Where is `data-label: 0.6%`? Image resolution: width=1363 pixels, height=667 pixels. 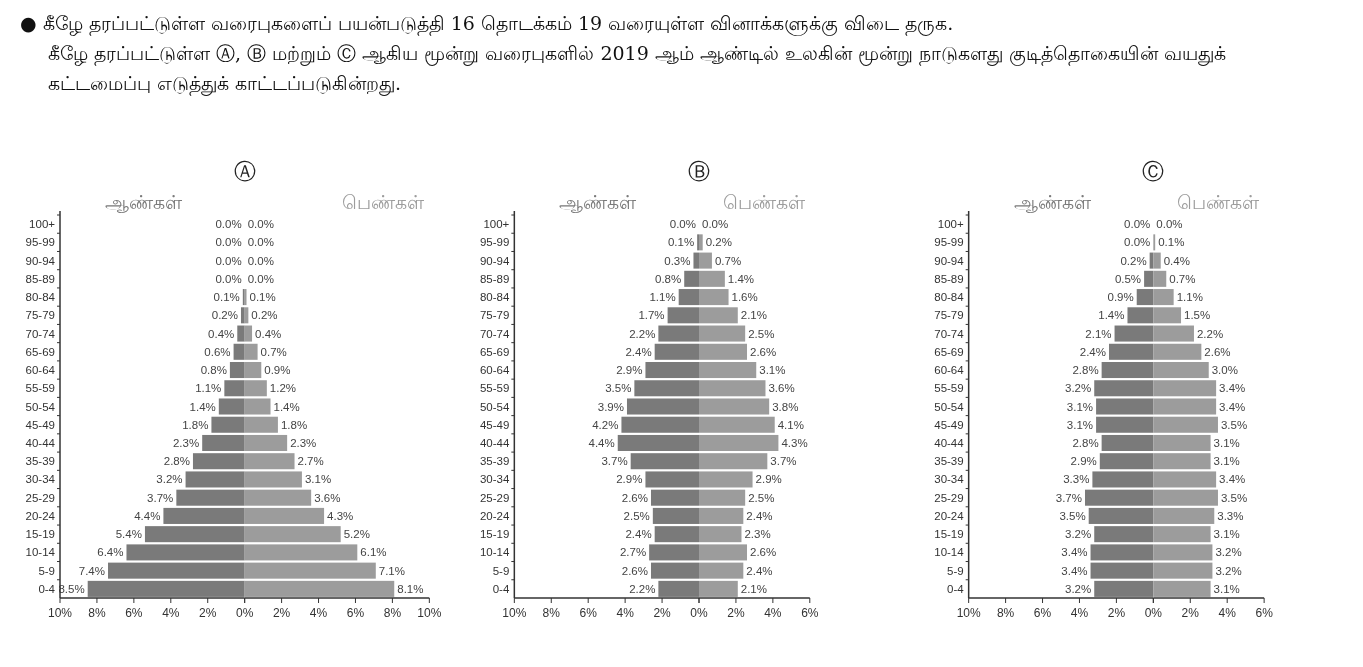 data-label: 0.6% is located at coordinates (217, 351).